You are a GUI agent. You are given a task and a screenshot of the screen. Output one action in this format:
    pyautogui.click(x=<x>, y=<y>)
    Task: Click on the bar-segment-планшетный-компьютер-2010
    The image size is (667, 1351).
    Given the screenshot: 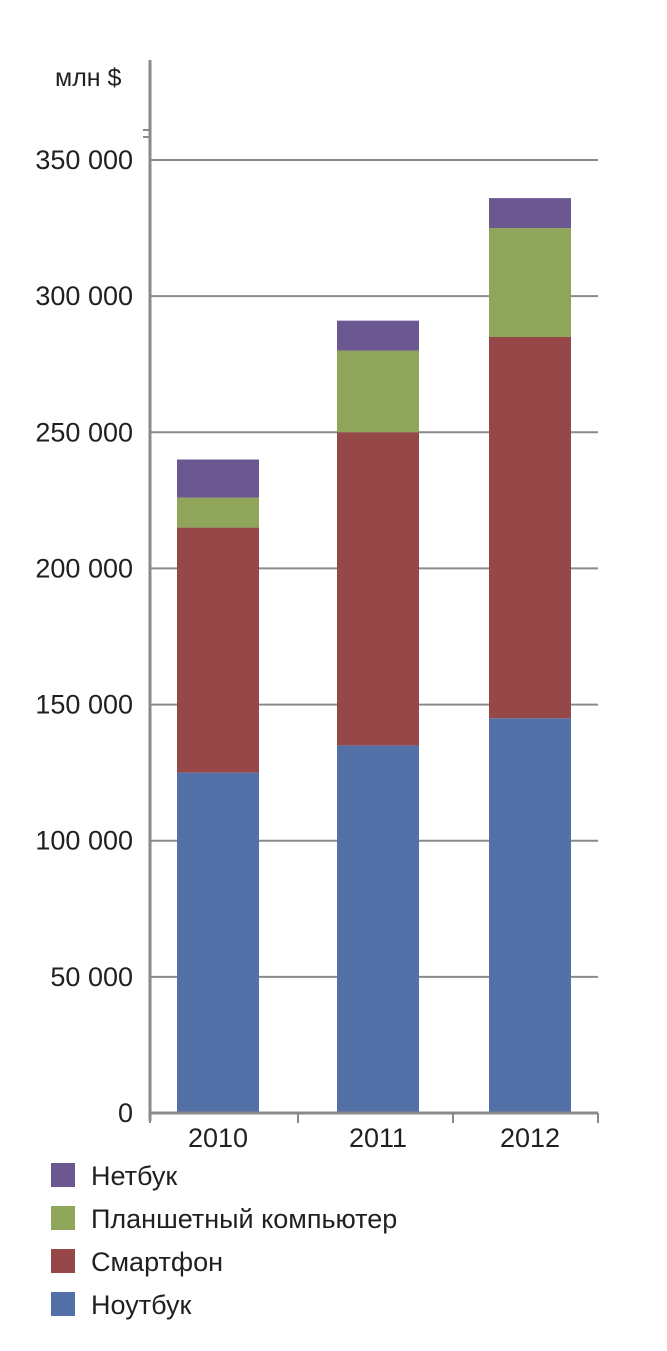 What is the action you would take?
    pyautogui.click(x=218, y=512)
    